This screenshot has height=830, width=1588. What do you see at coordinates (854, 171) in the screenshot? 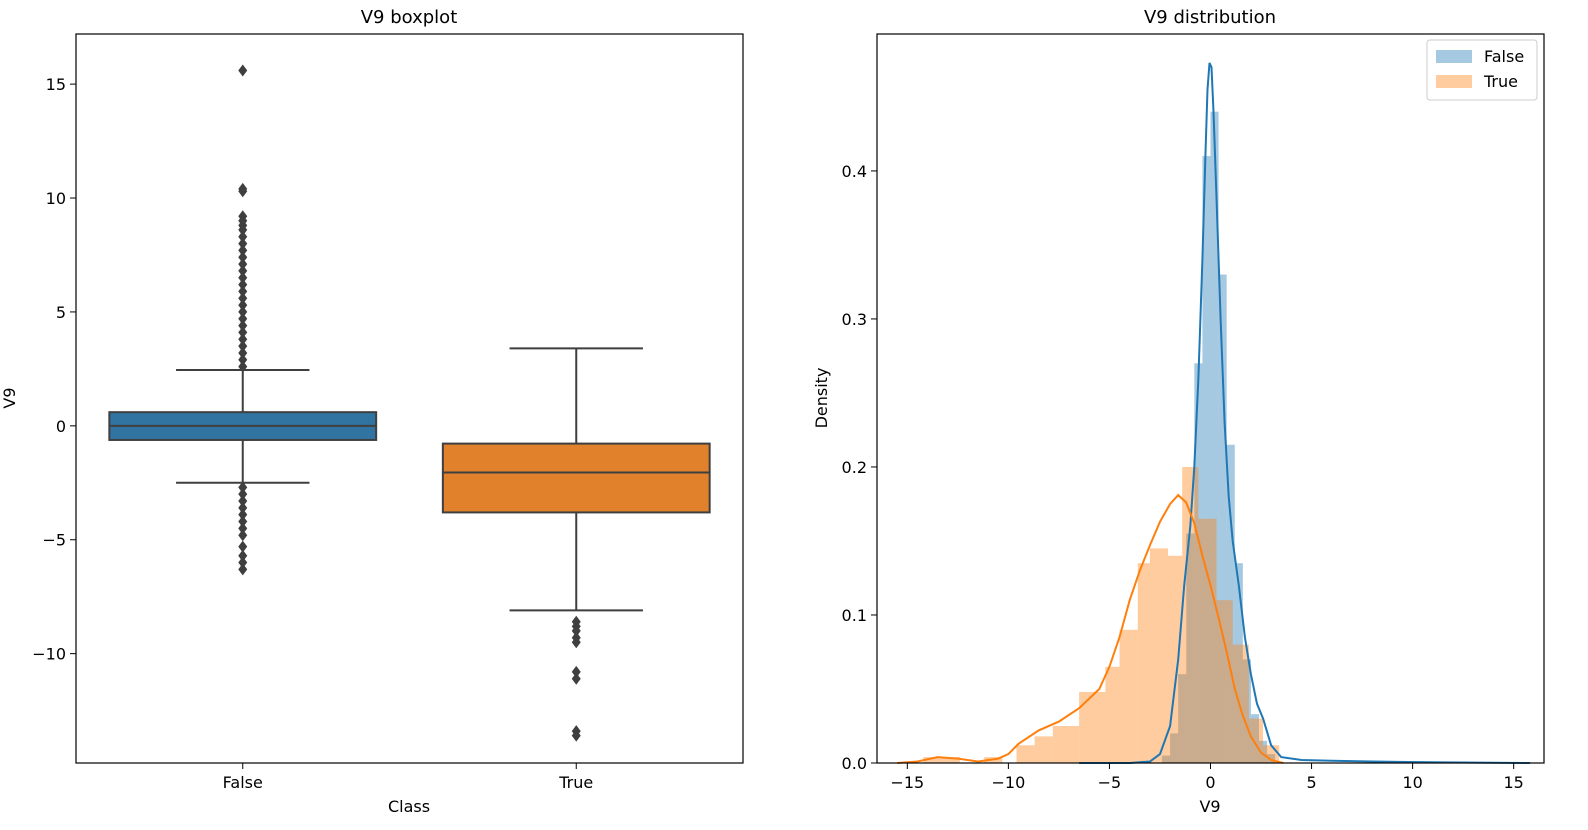
I see `y-tick-label: 0.4` at bounding box center [854, 171].